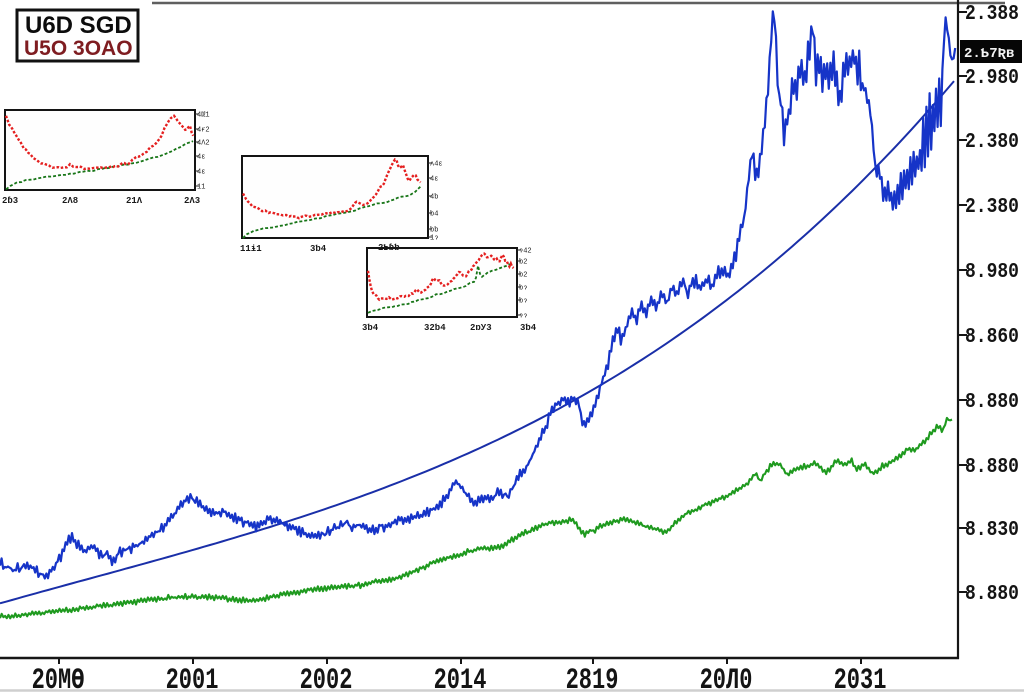  Describe the element at coordinates (434, 198) in the screenshot. I see `svg-text: 4ƅ` at that location.